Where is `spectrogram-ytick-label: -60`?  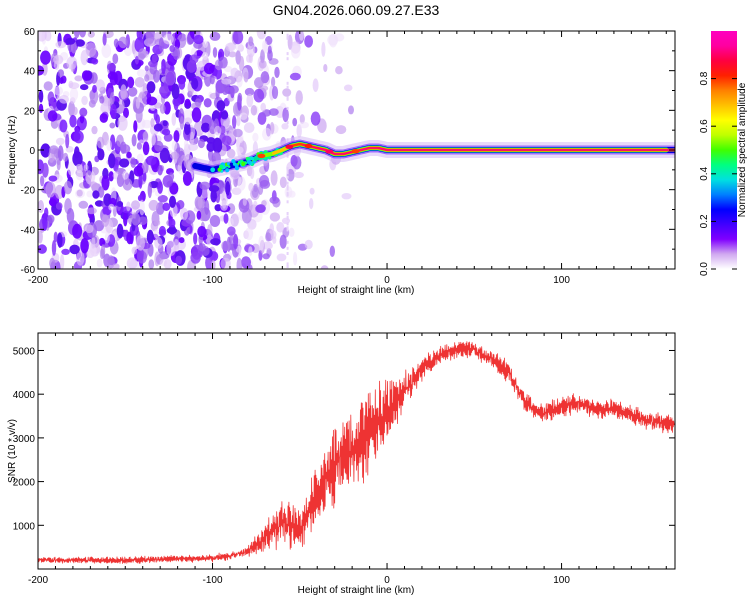
spectrogram-ytick-label: -60 is located at coordinates (28, 270).